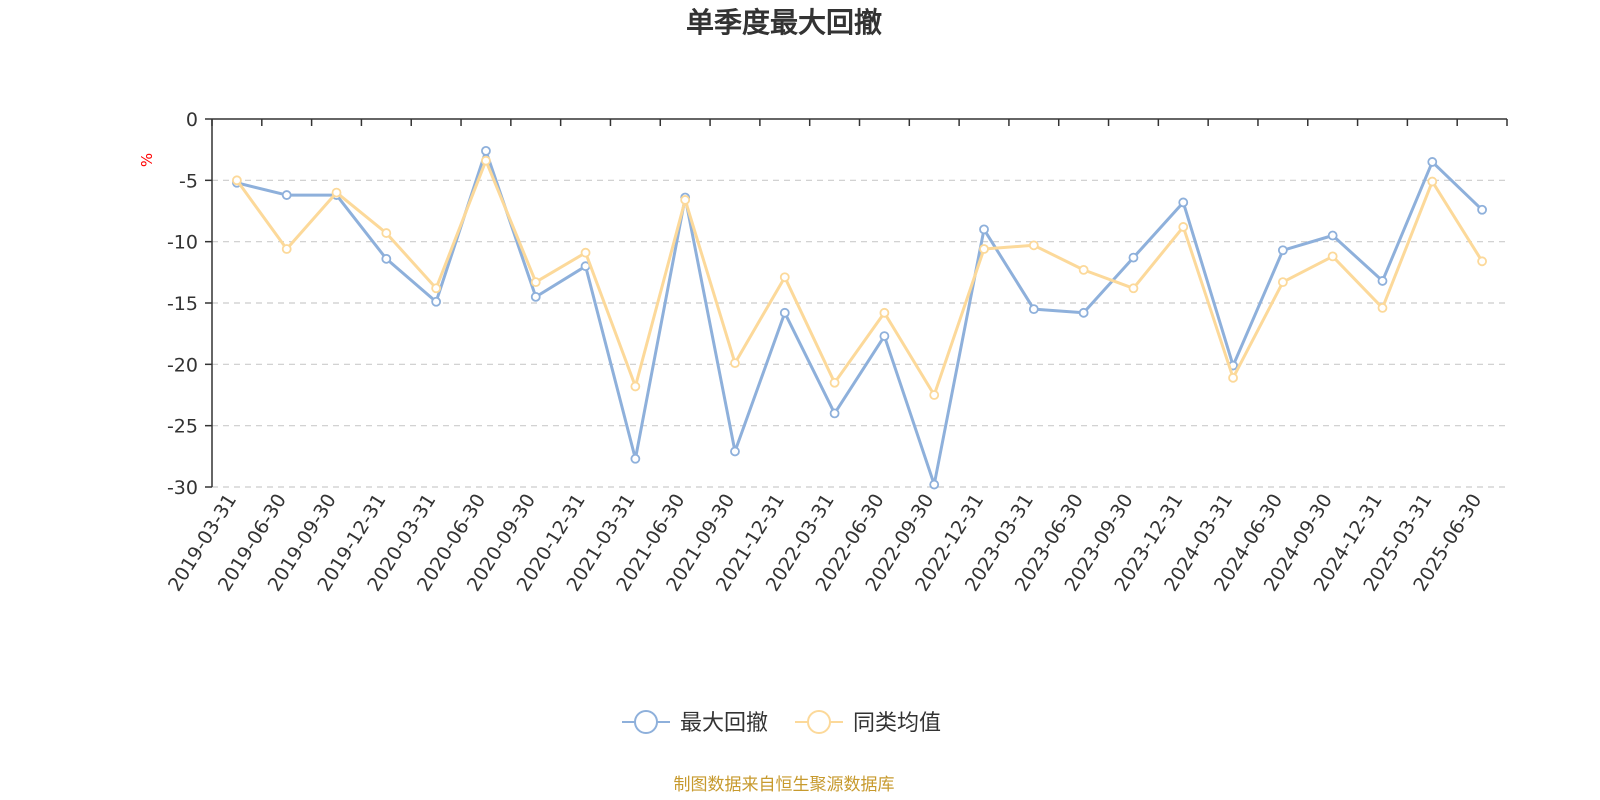 The width and height of the screenshot is (1600, 800). Describe the element at coordinates (147, 160) in the screenshot. I see `y-axis-unit: %` at that location.